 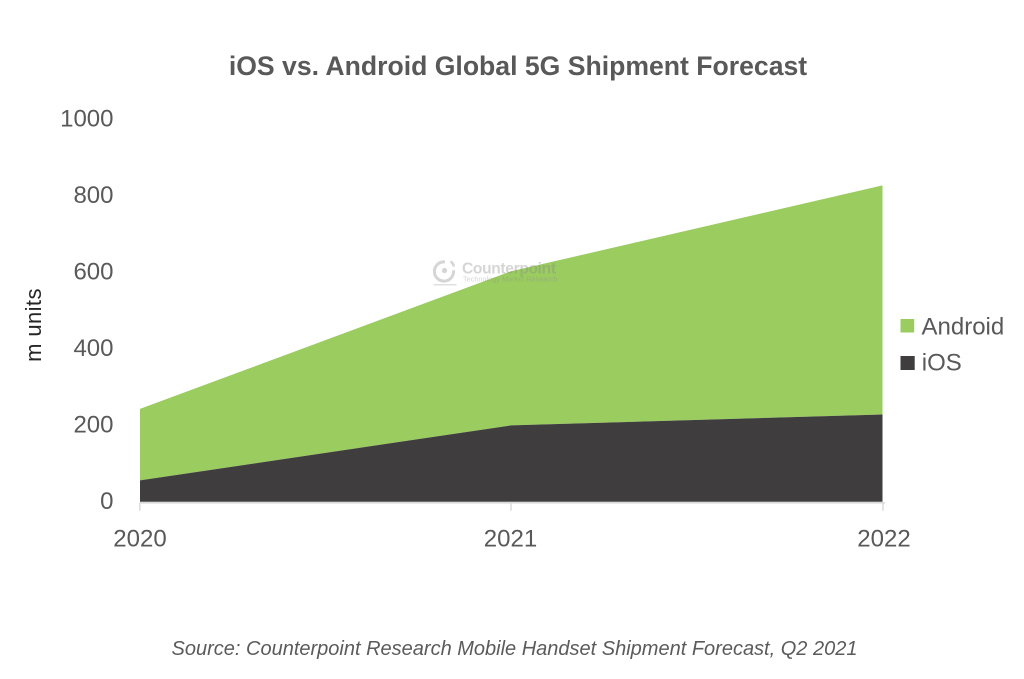 What do you see at coordinates (963, 326) in the screenshot?
I see `svg-text: Android` at bounding box center [963, 326].